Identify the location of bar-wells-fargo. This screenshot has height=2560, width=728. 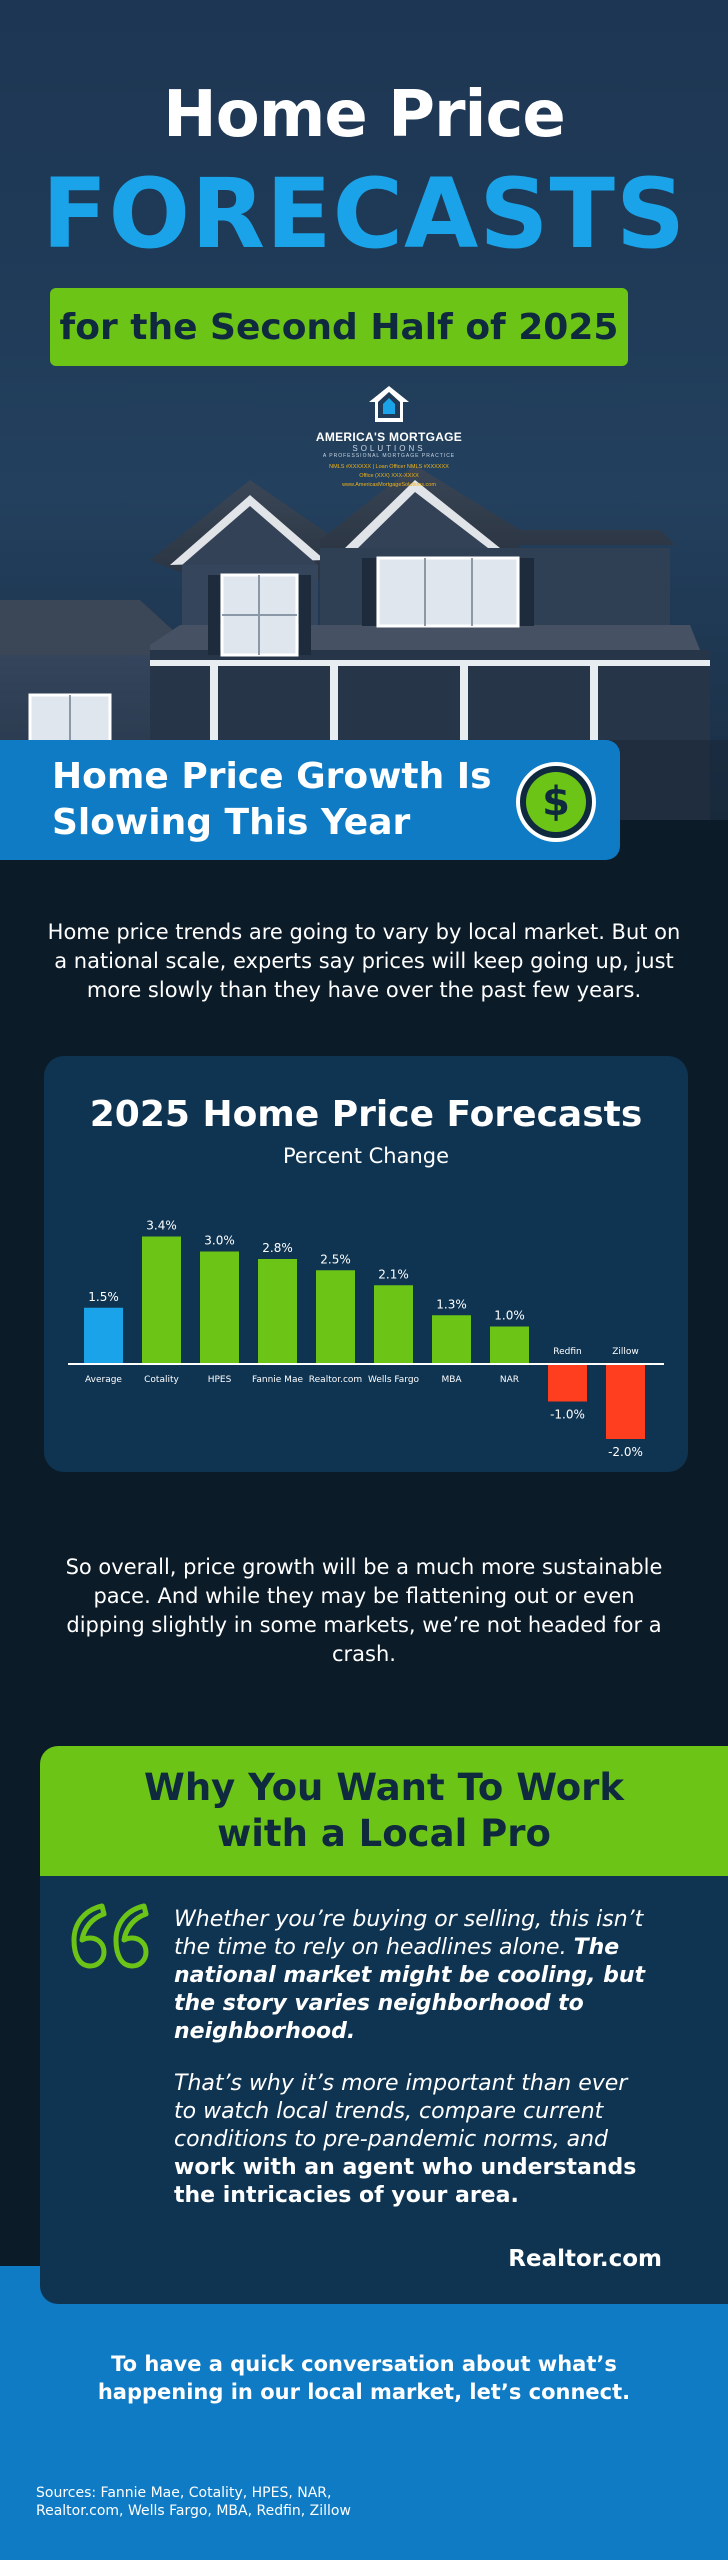
(393, 1324).